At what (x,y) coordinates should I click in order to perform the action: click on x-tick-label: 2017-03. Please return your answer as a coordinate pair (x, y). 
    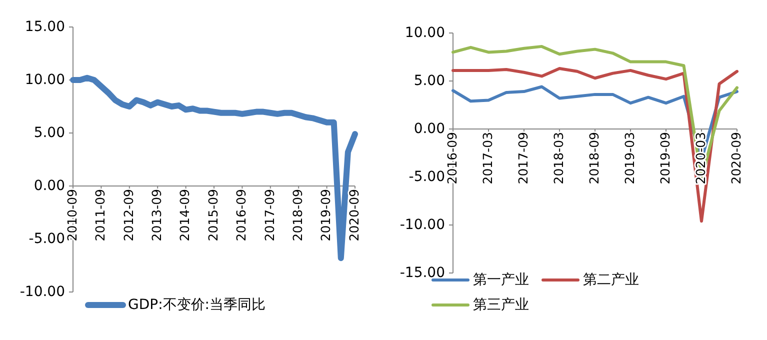
    Looking at the image, I should click on (487, 158).